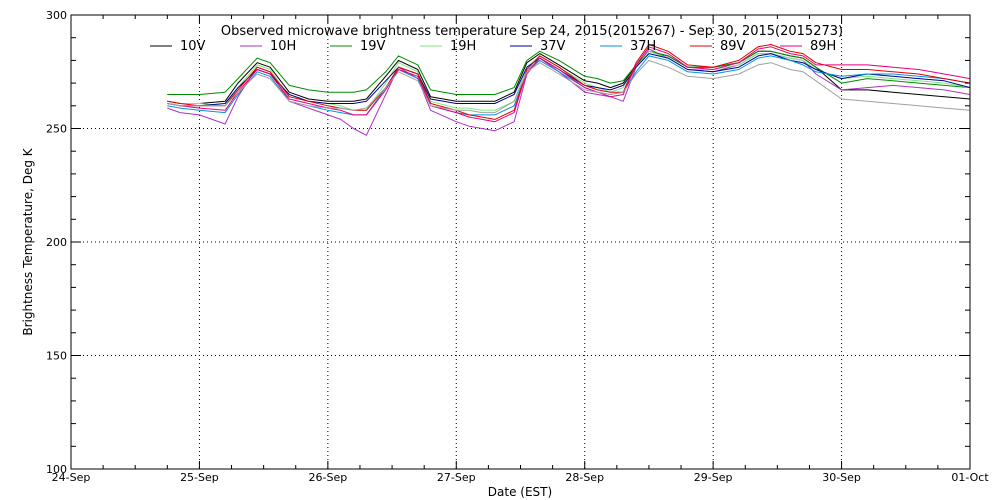  What do you see at coordinates (56, 469) in the screenshot?
I see `y-tick-label: 100` at bounding box center [56, 469].